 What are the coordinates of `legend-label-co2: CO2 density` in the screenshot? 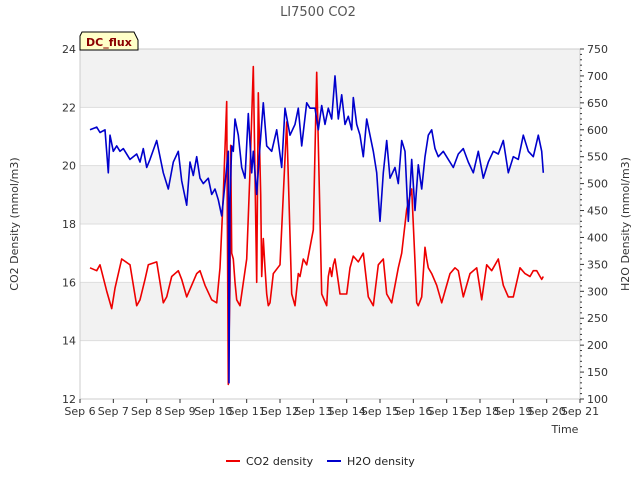 It's located at (280, 461).